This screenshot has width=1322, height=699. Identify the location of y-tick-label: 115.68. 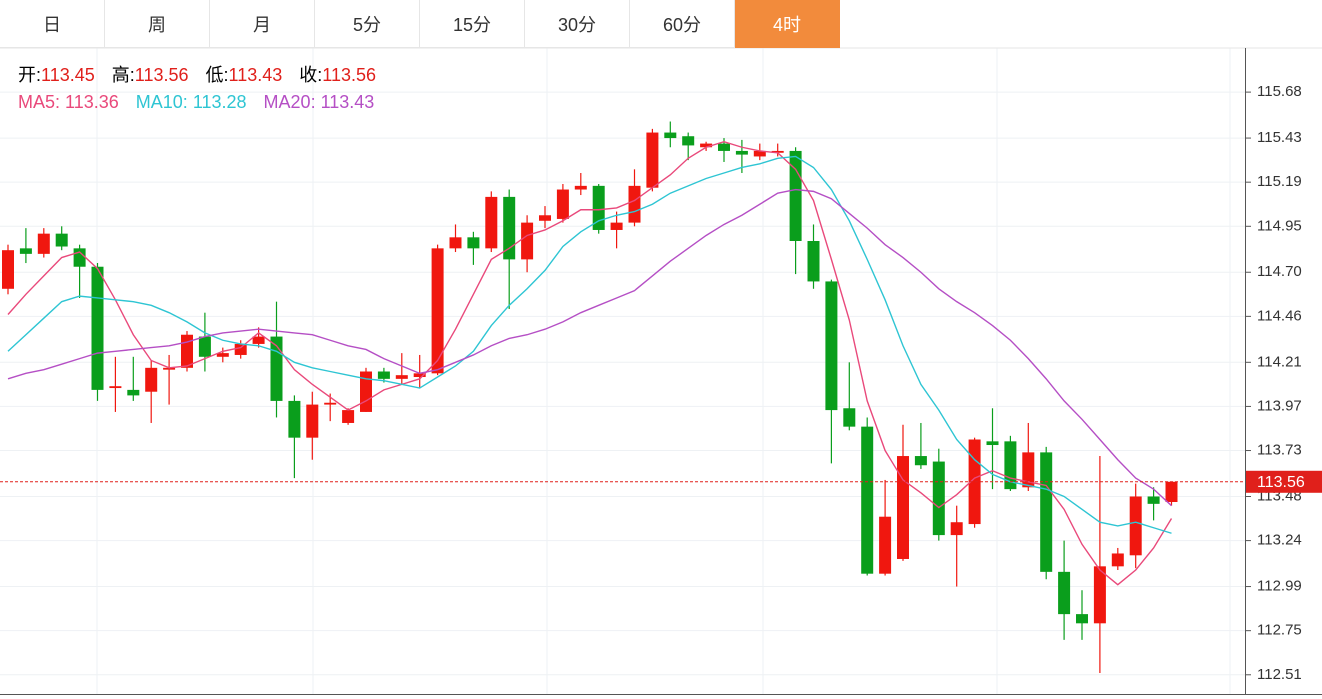
(1279, 91).